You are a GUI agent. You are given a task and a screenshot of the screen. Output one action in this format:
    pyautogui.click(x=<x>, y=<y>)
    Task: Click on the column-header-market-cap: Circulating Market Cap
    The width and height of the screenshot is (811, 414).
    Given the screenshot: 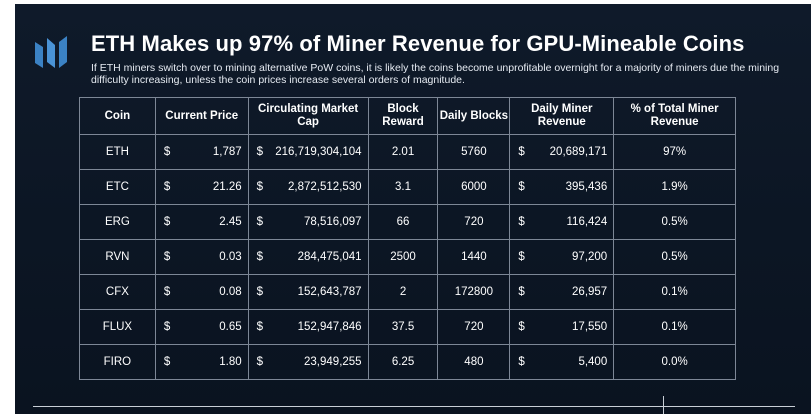 What is the action you would take?
    pyautogui.click(x=308, y=116)
    